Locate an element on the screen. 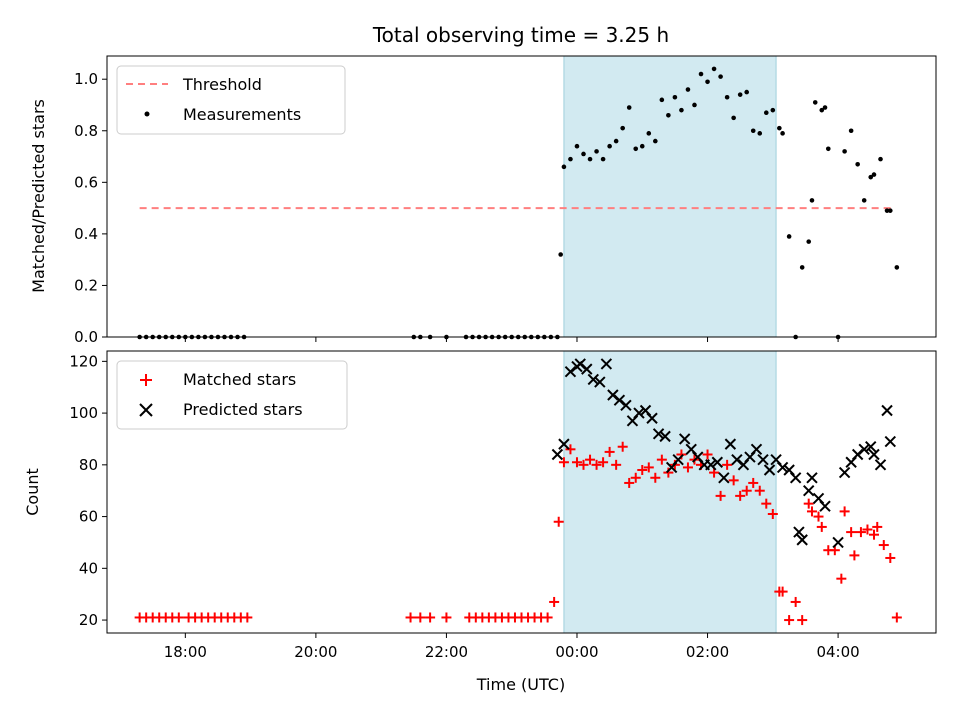 The width and height of the screenshot is (960, 720). x-tick-label: 02:00 is located at coordinates (707, 652).